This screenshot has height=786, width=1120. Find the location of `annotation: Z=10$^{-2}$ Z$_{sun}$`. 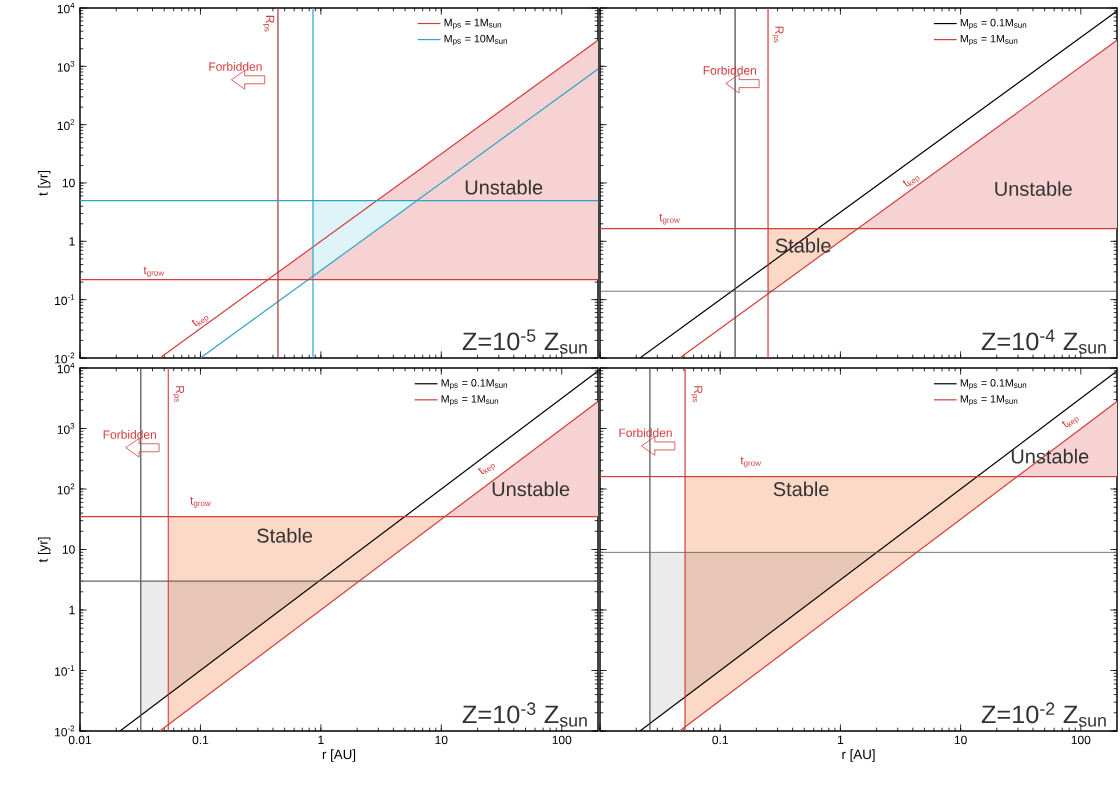

annotation: Z=10$^{-2}$ Z$_{sun}$ is located at coordinates (1043, 714).